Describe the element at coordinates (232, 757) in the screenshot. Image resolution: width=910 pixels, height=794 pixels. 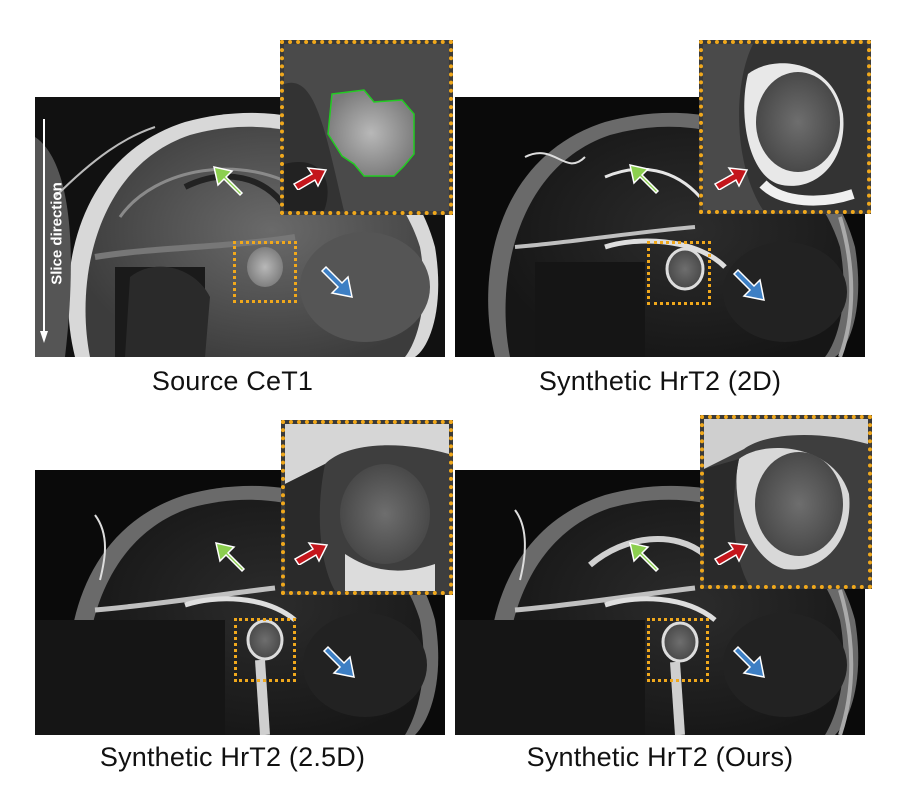
I see `panel-caption: Synthetic HrT2 (2.5D)` at that location.